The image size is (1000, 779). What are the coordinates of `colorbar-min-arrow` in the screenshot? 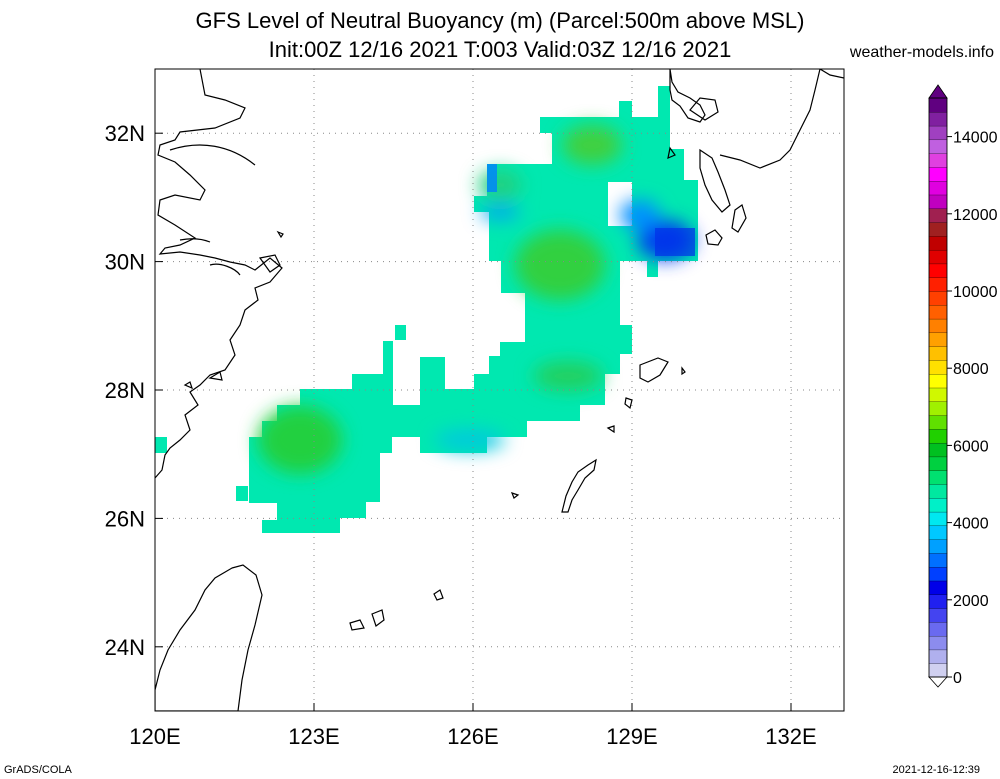 It's located at (938, 682).